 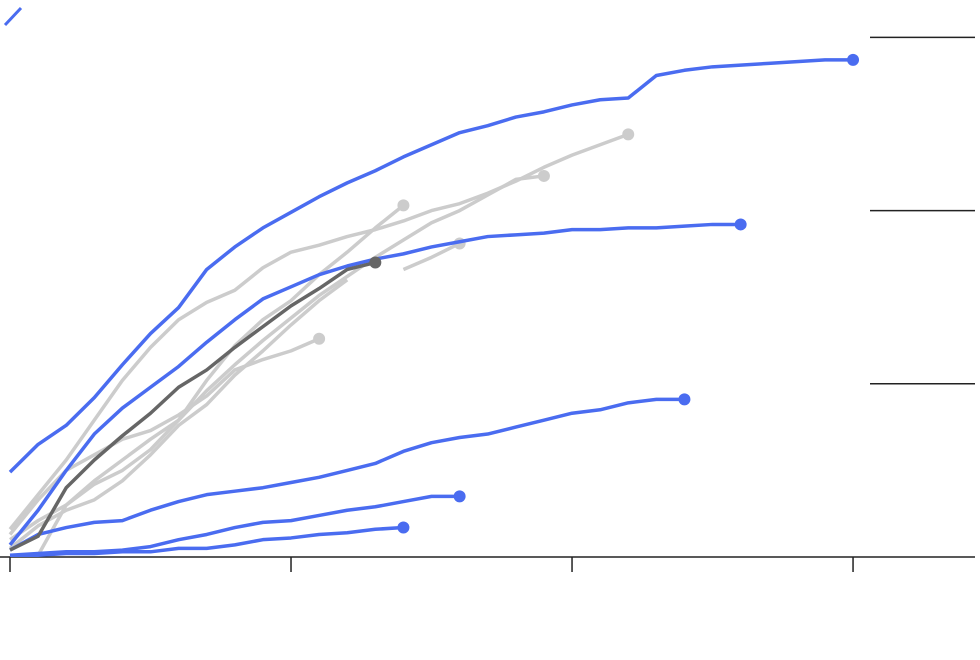 What do you see at coordinates (207, 541) in the screenshot?
I see `series-line` at bounding box center [207, 541].